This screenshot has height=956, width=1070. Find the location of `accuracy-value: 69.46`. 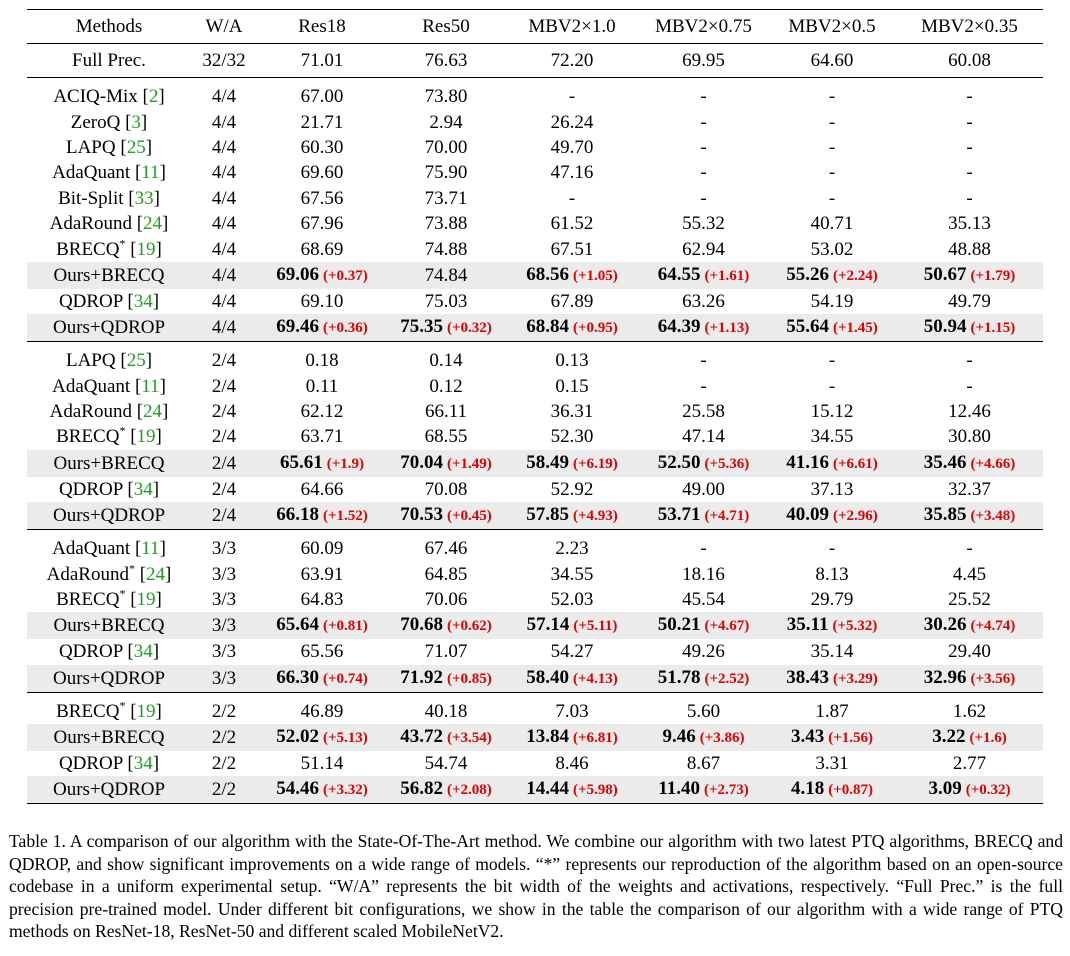

accuracy-value: 69.46 is located at coordinates (297, 327).